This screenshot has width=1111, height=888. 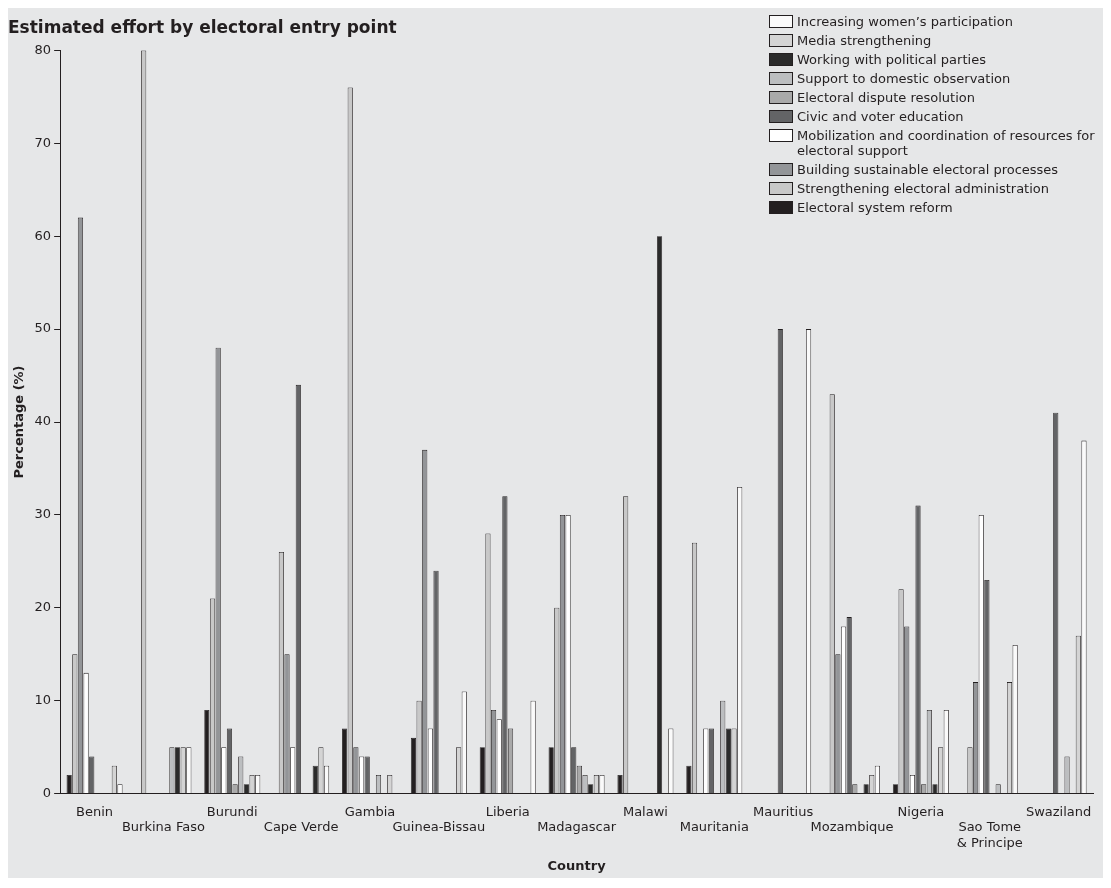 What do you see at coordinates (921, 811) in the screenshot?
I see `x-tick-label: Nigeria` at bounding box center [921, 811].